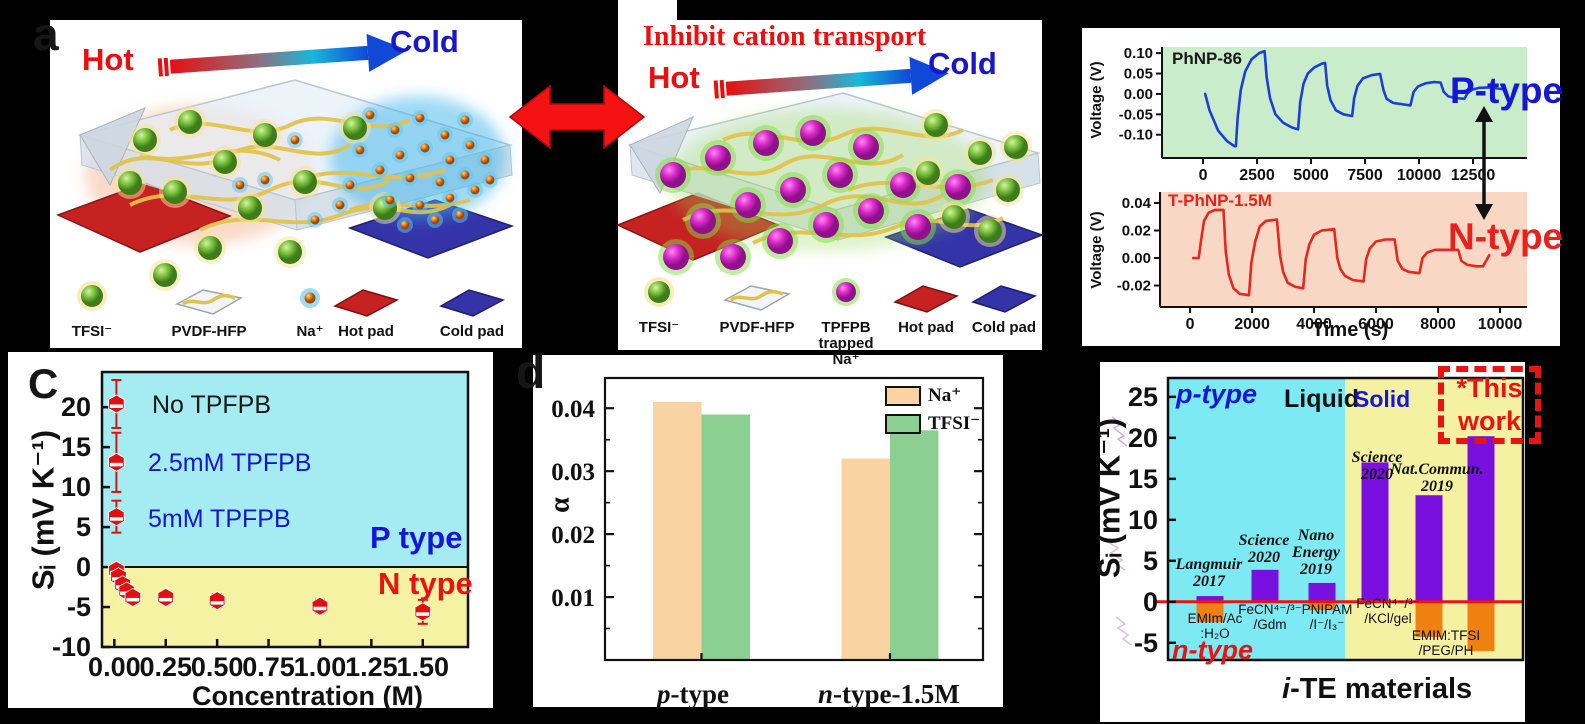 Image resolution: width=1585 pixels, height=724 pixels. I want to click on solid-region-label: Solid, so click(1382, 399).